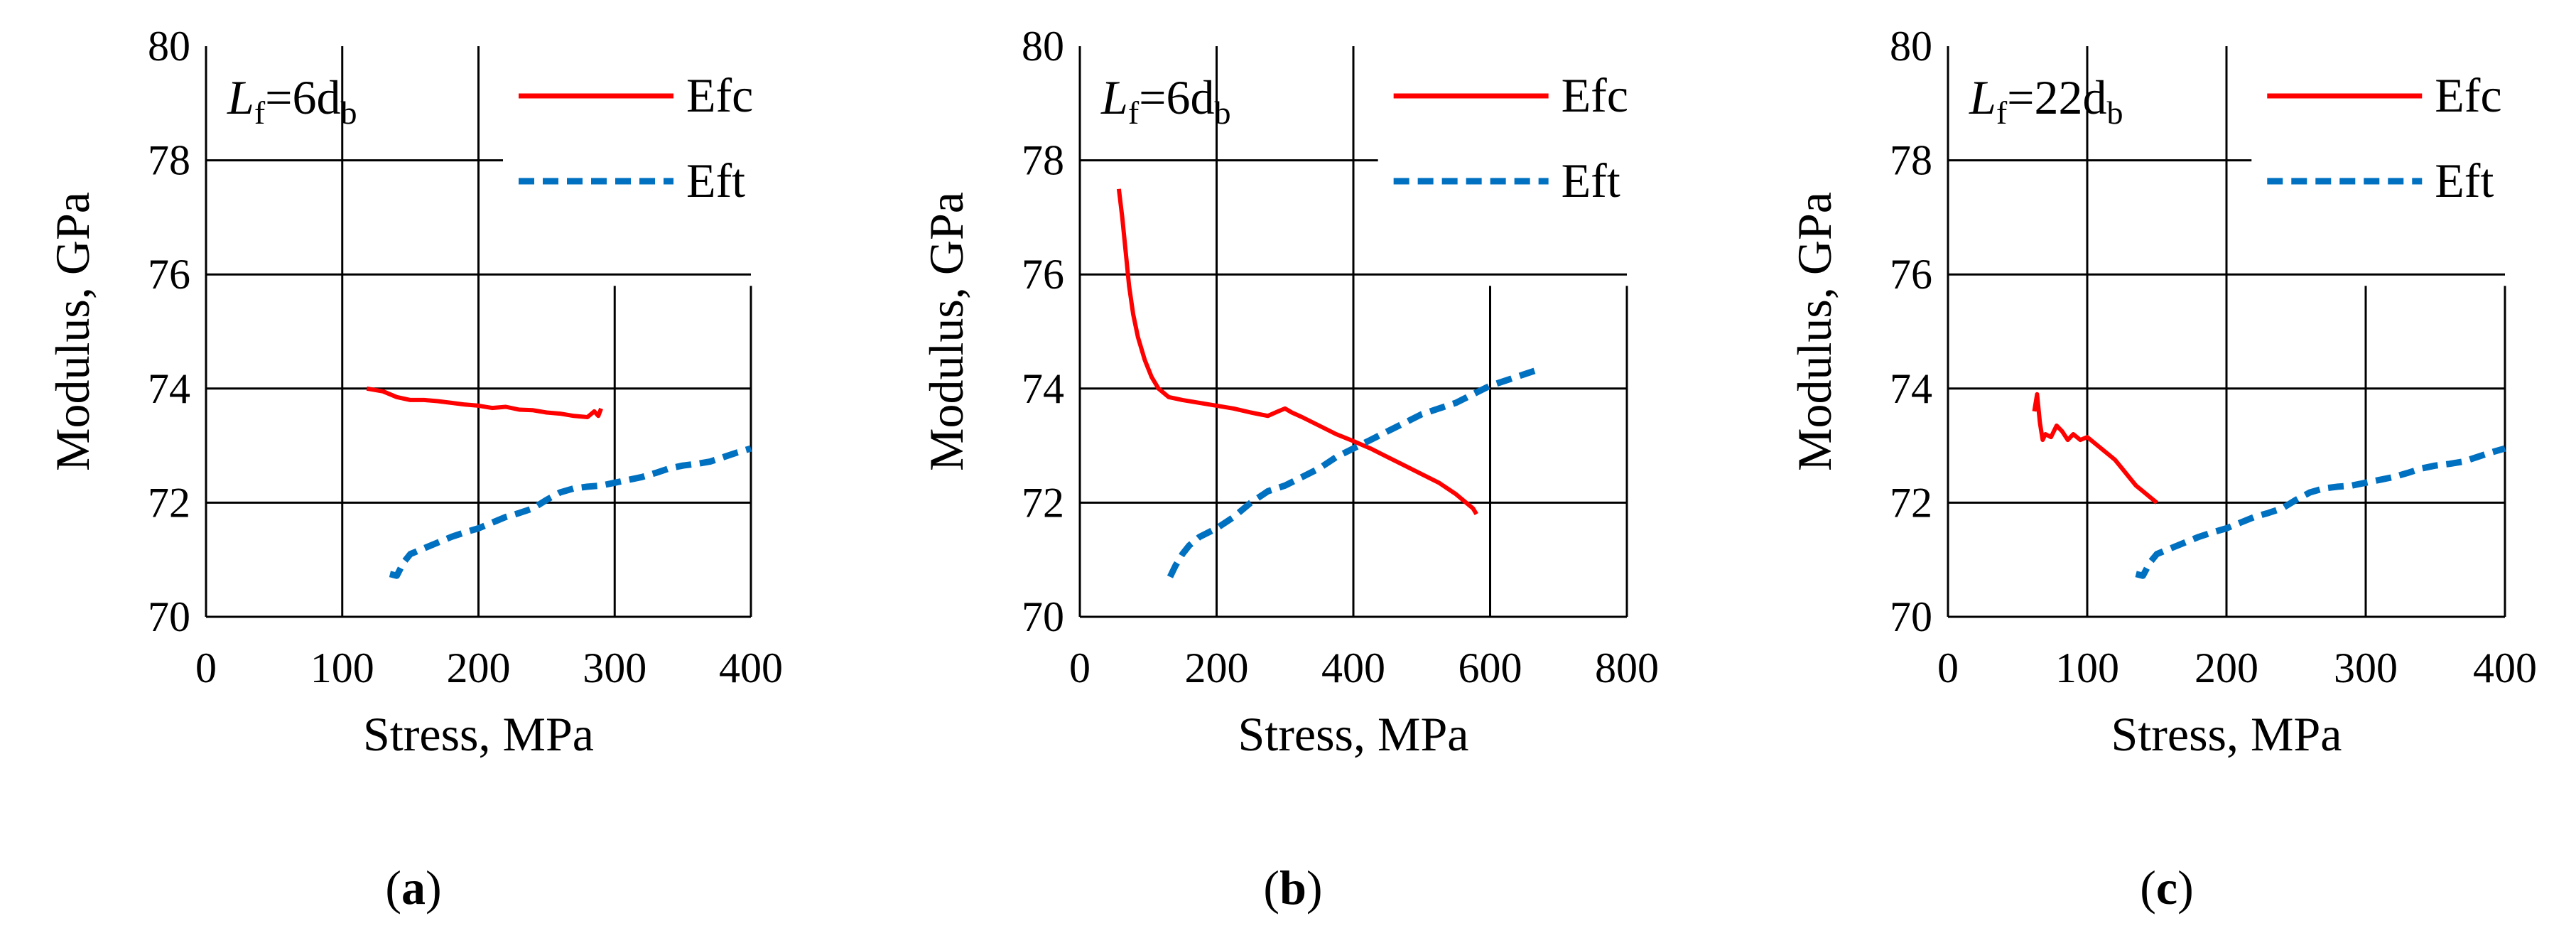 The width and height of the screenshot is (2576, 938). What do you see at coordinates (1627, 668) in the screenshot?
I see `x-tick-label: 800` at bounding box center [1627, 668].